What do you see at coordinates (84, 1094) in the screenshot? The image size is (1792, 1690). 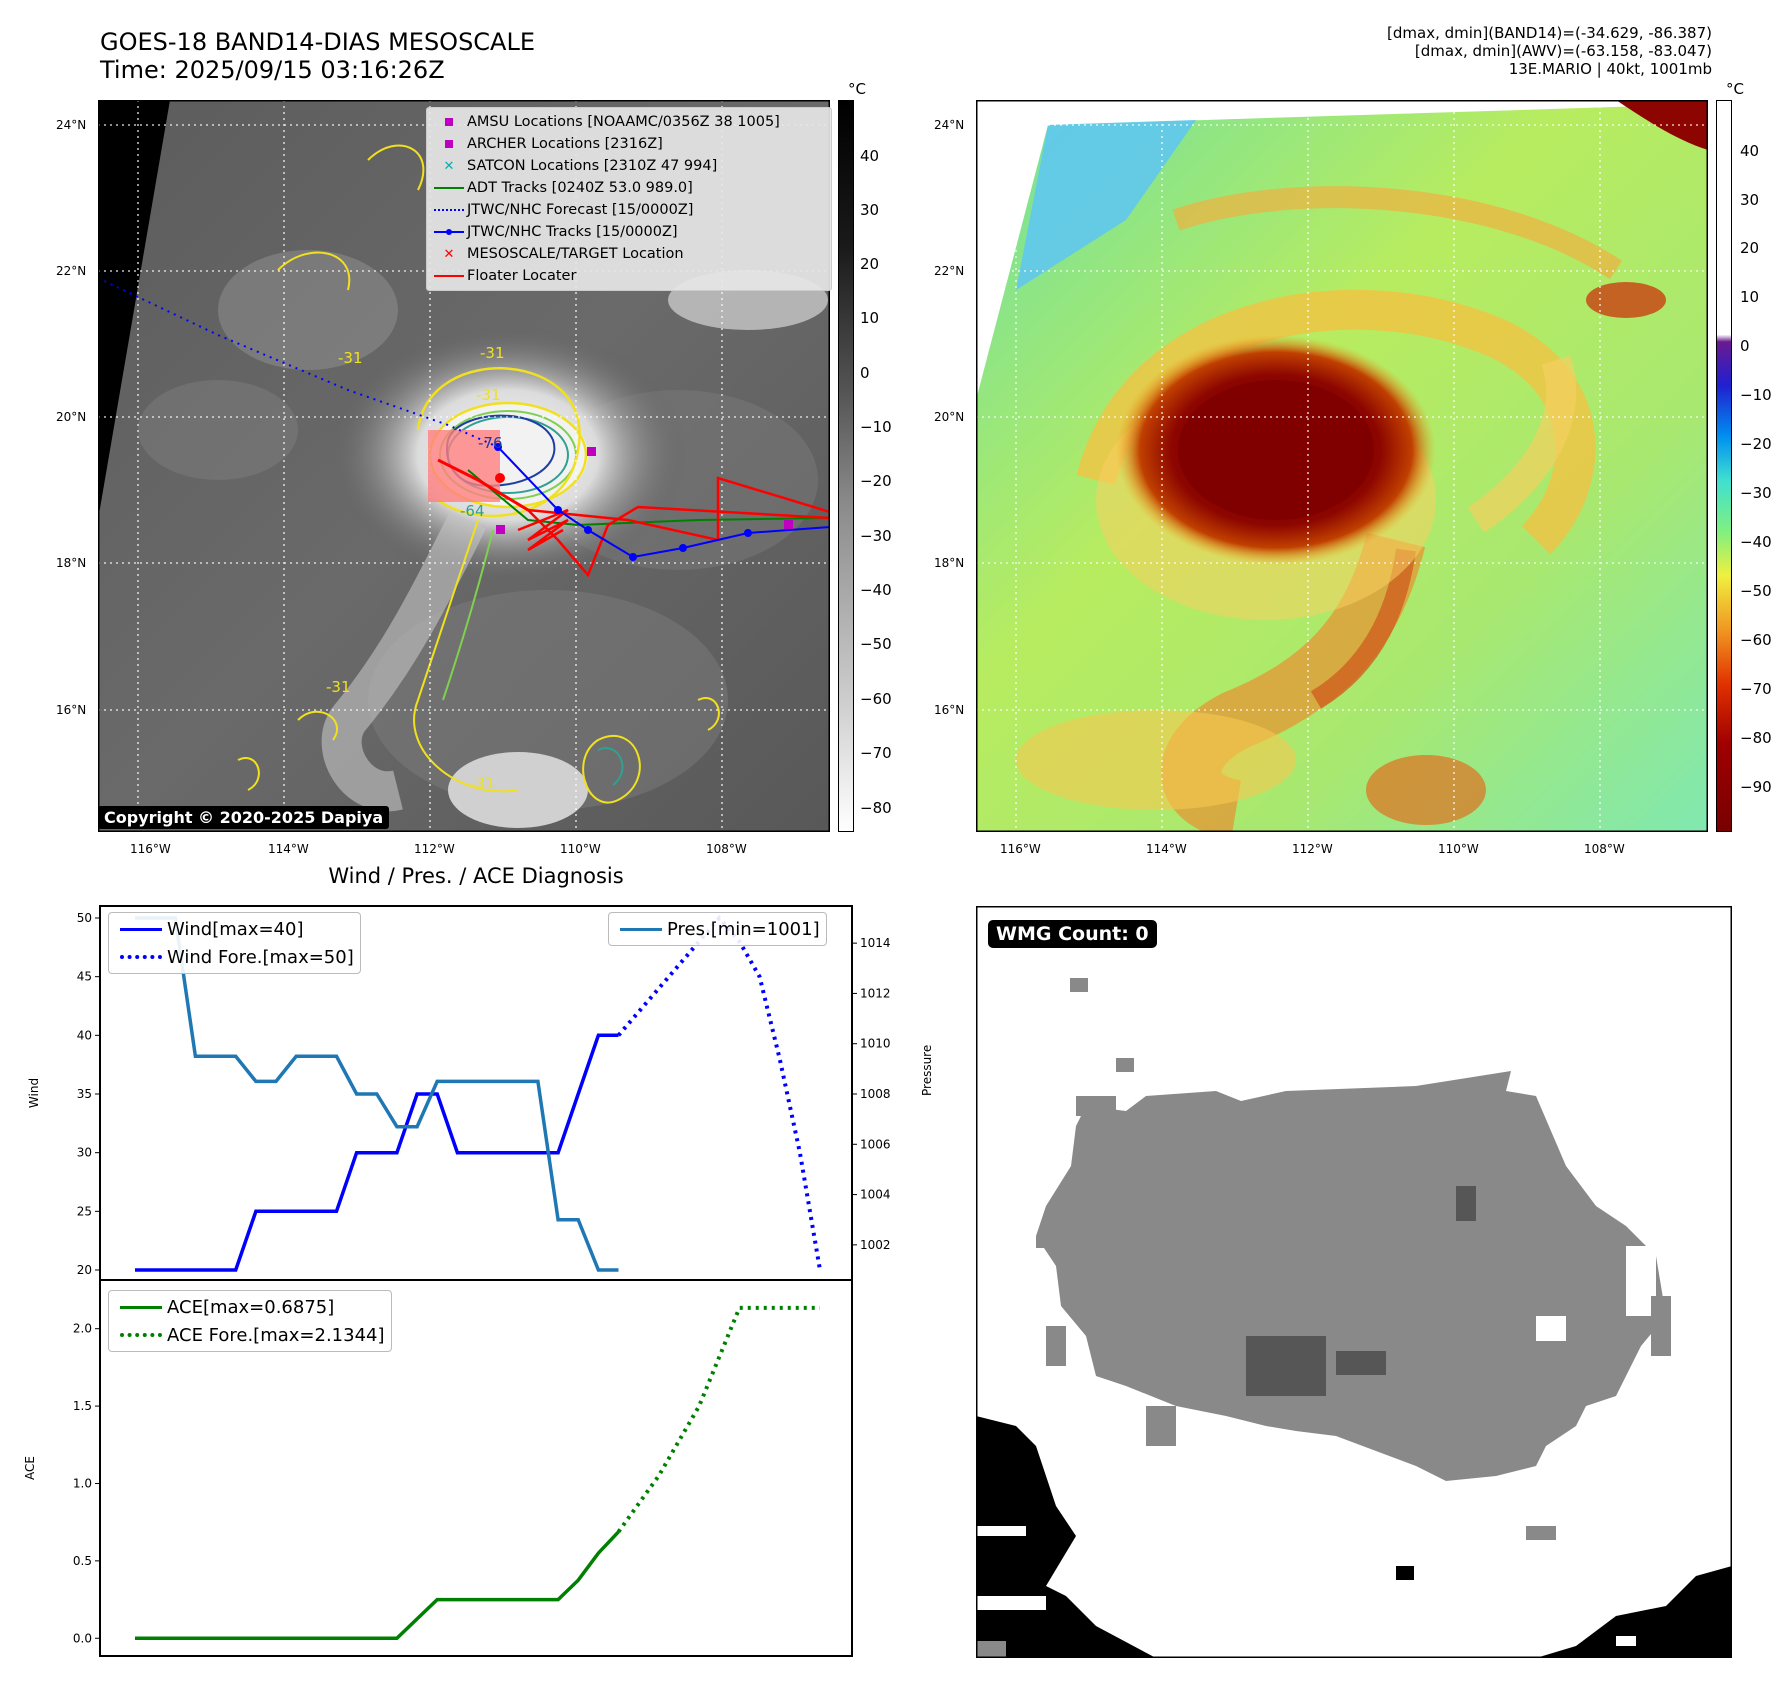 I see `wind-tick-label: 35` at bounding box center [84, 1094].